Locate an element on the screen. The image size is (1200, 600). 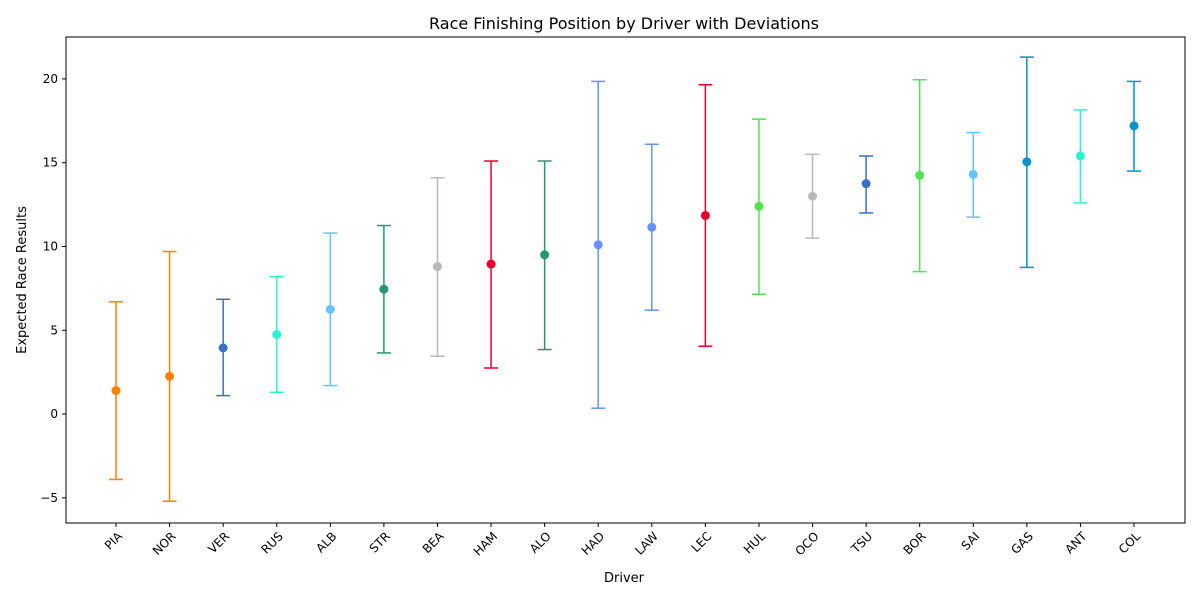
x-axis-label: Driver is located at coordinates (624, 578).